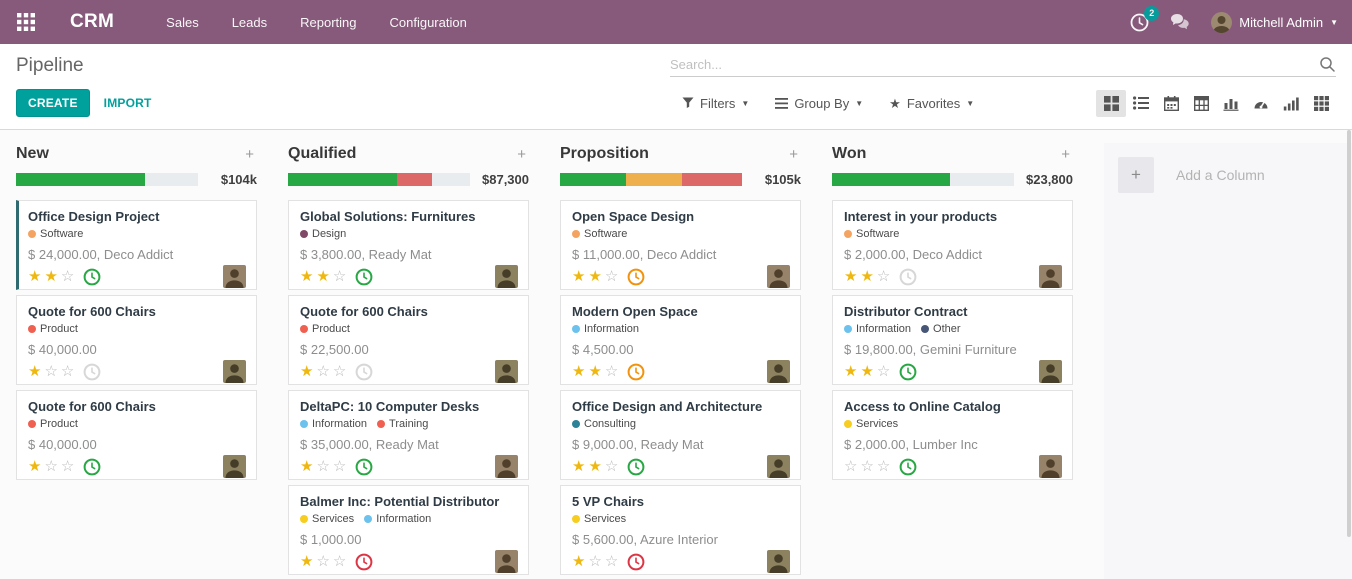  What do you see at coordinates (1201, 103) in the screenshot?
I see `pivot-view-icon` at bounding box center [1201, 103].